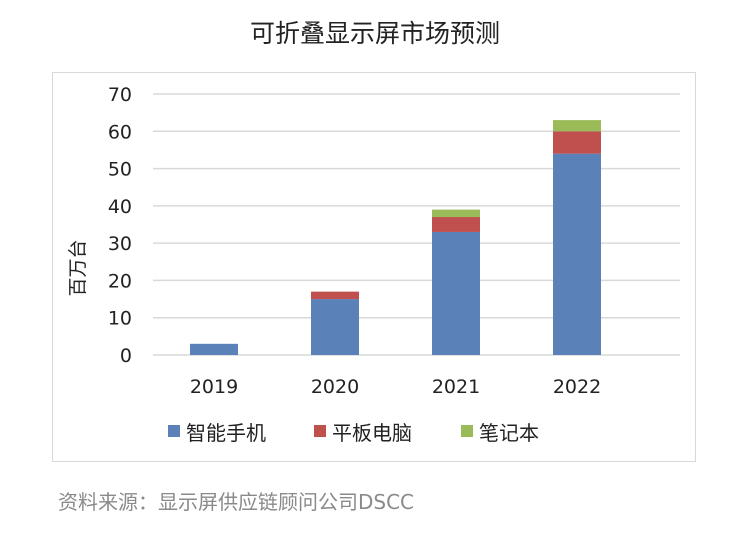  What do you see at coordinates (456, 387) in the screenshot?
I see `x-tick-label: 2021` at bounding box center [456, 387].